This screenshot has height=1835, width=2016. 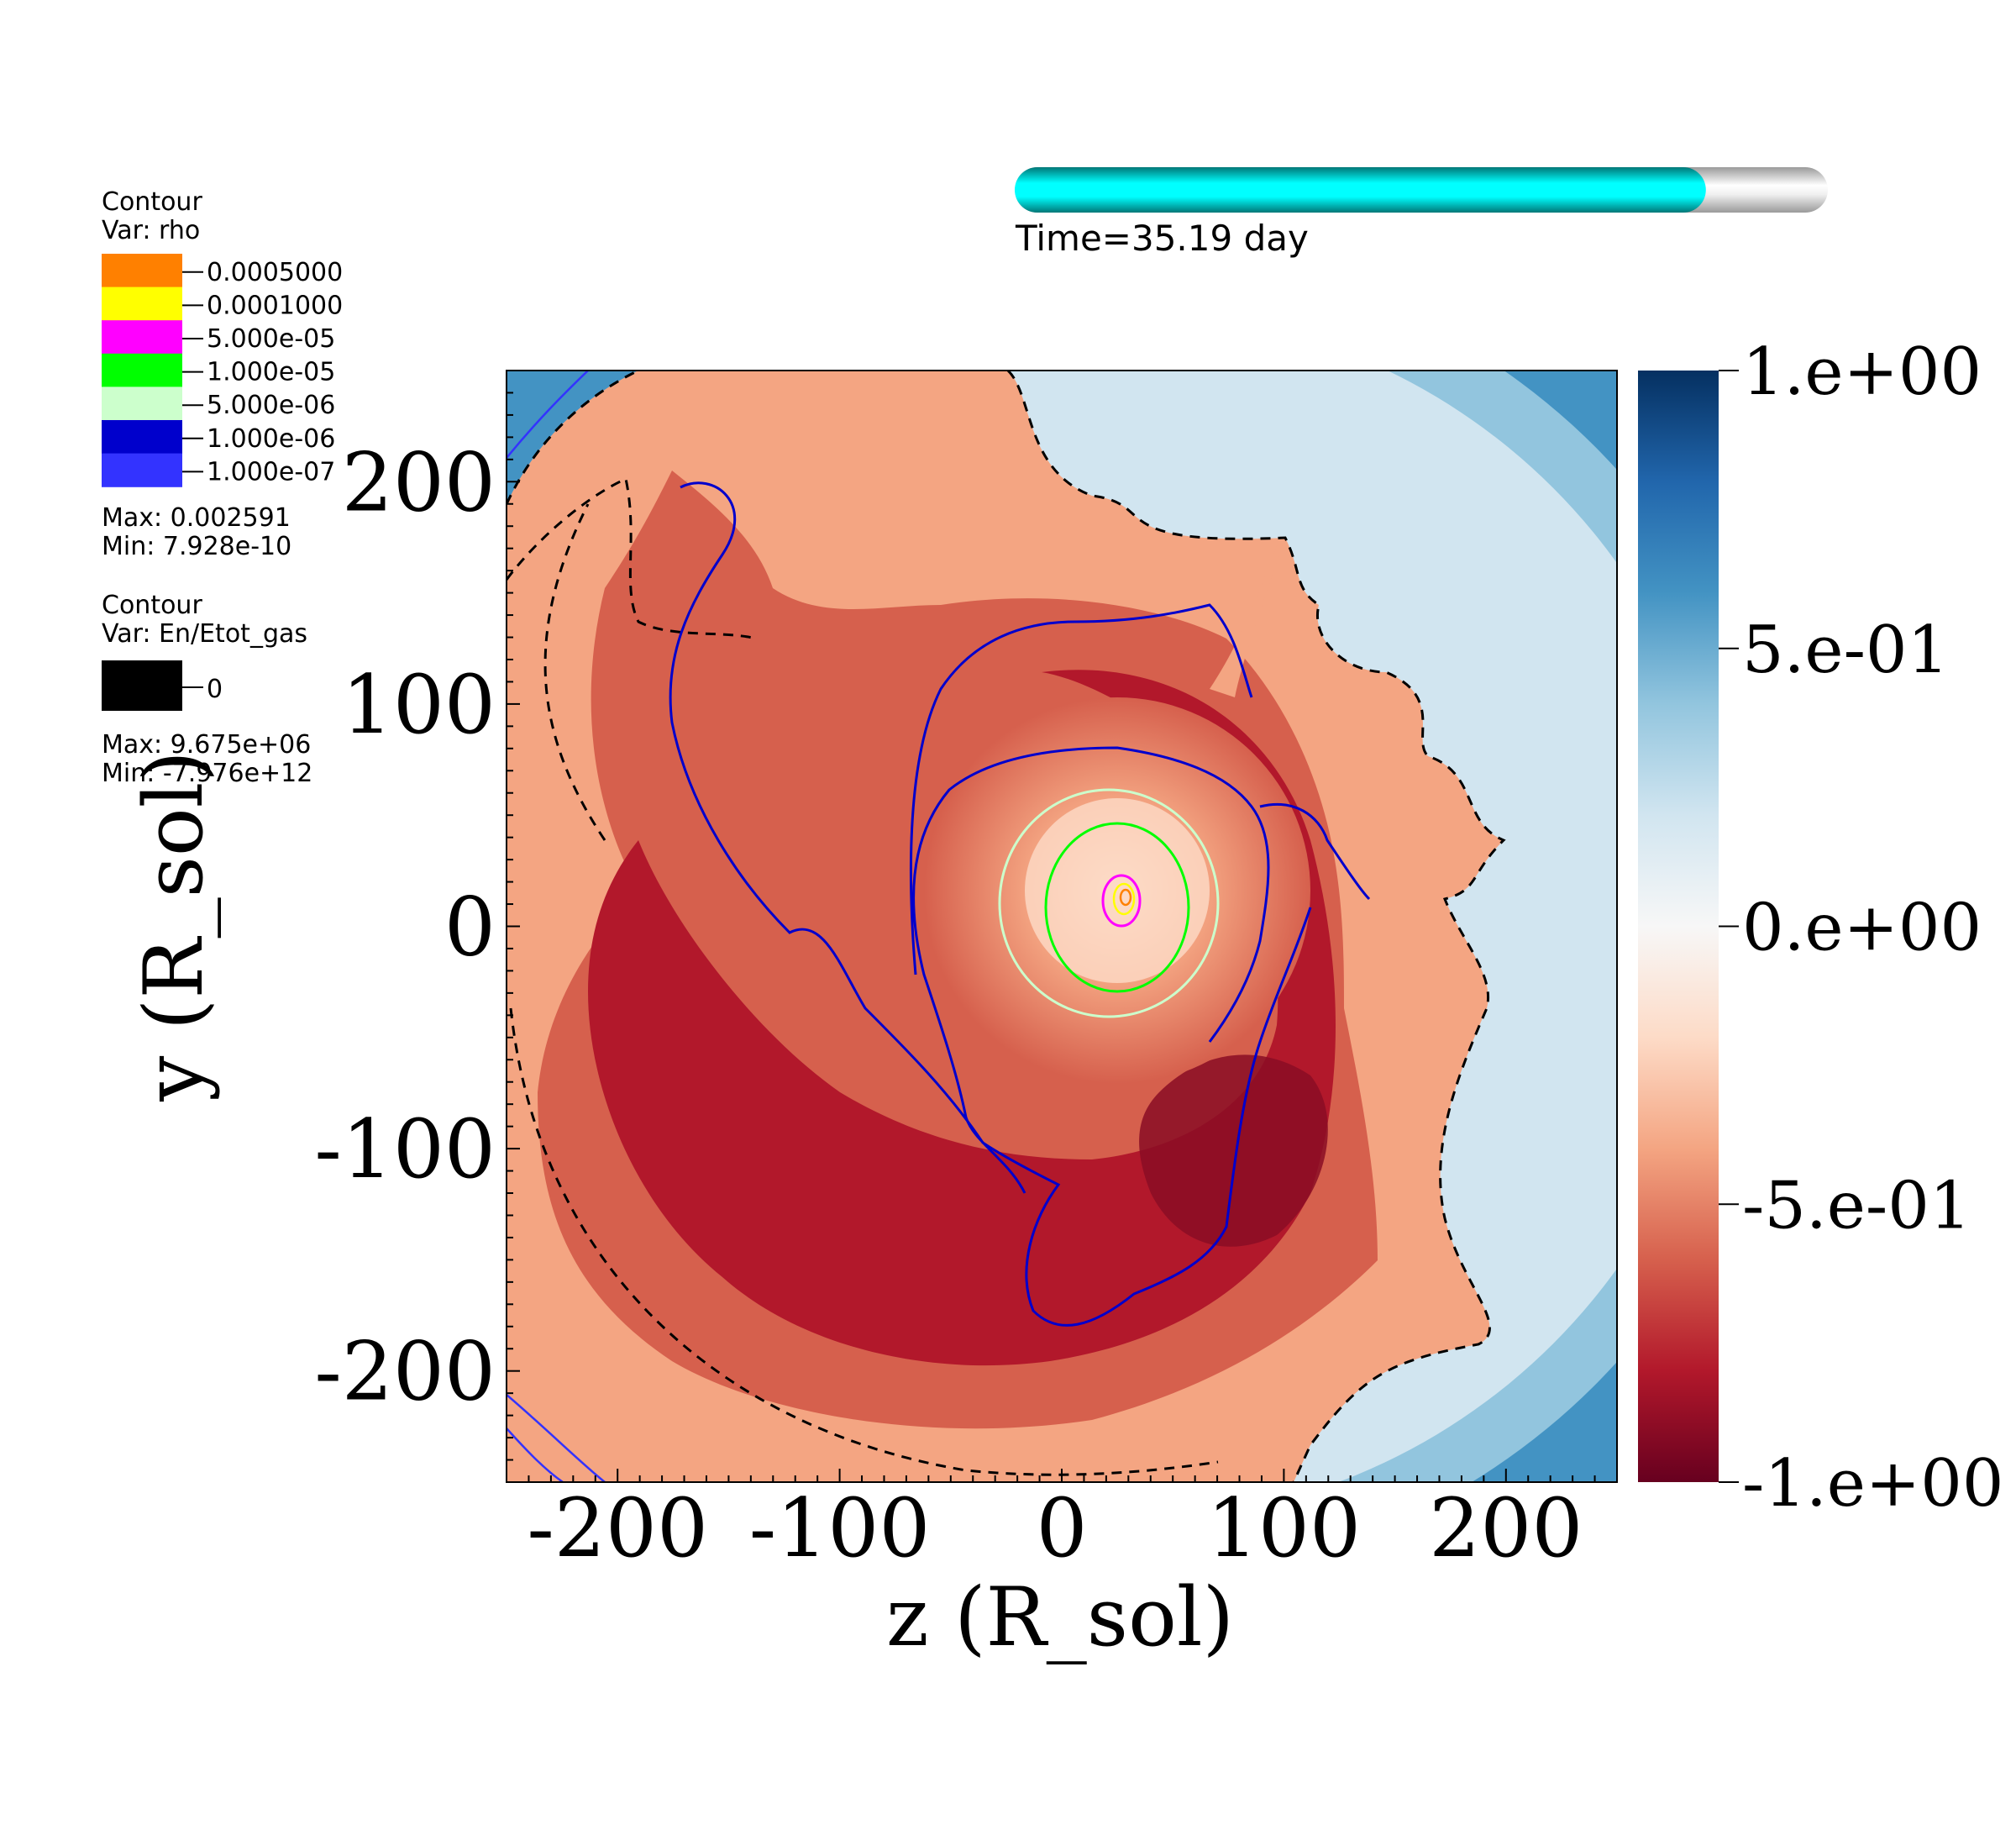 I want to click on rho-contour-1e-06-b, so click(x=1315, y=851).